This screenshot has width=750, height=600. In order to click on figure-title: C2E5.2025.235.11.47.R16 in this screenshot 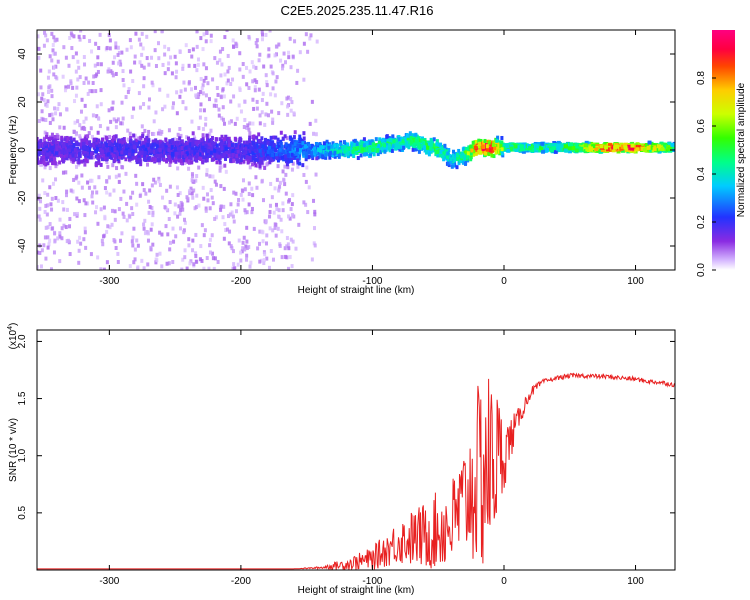, I will do `click(357, 10)`.